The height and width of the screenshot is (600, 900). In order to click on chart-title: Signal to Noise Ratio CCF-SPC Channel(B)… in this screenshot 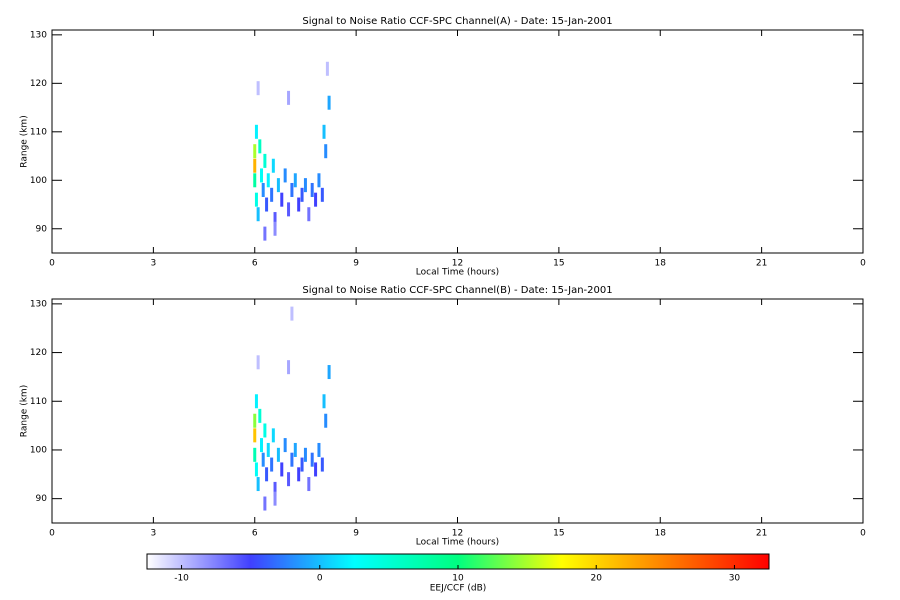, I will do `click(457, 290)`.